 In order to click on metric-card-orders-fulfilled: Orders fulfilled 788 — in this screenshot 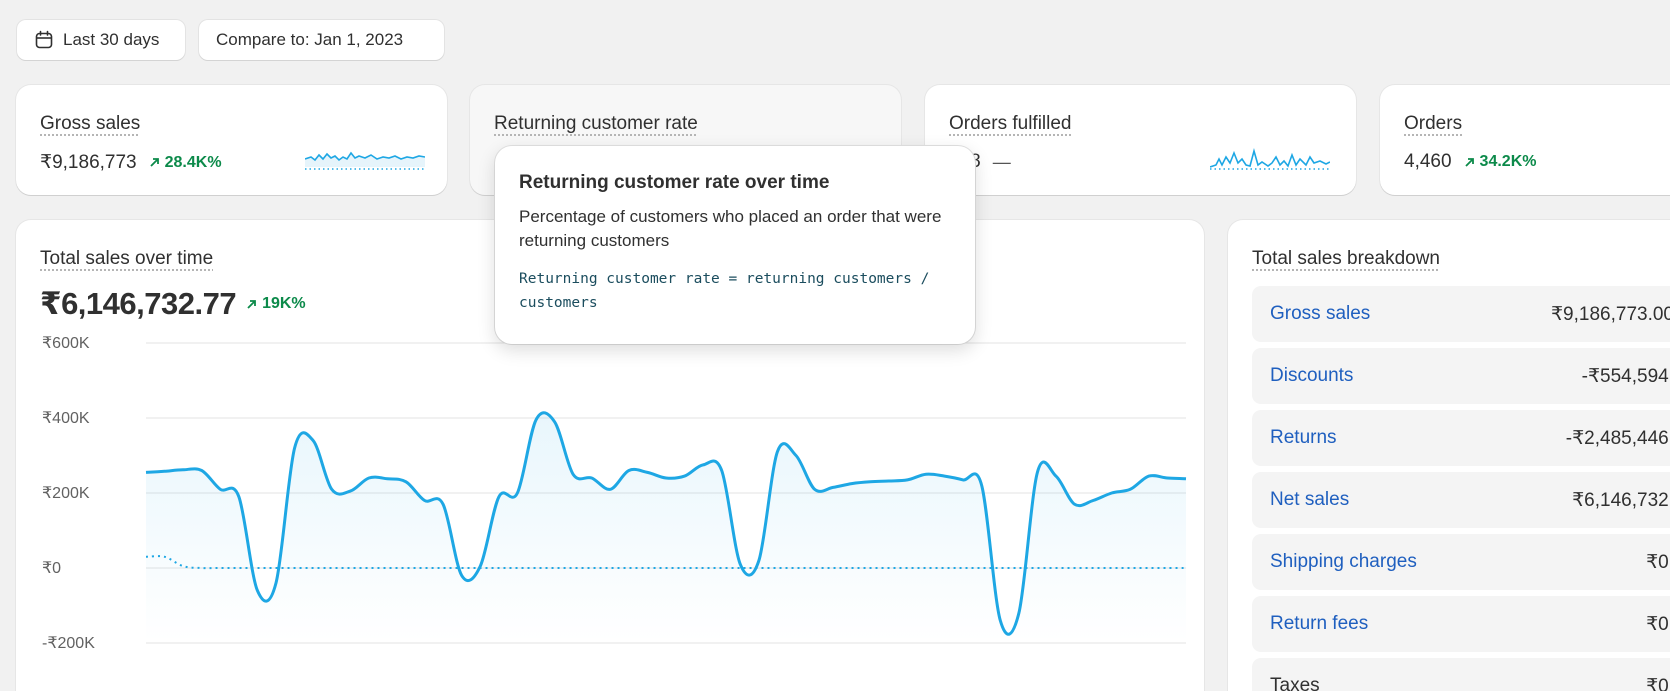, I will do `click(1140, 140)`.